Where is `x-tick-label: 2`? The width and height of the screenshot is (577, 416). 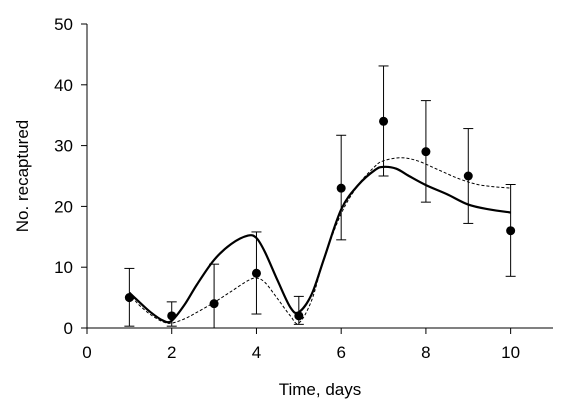
x-tick-label: 2 is located at coordinates (171, 352).